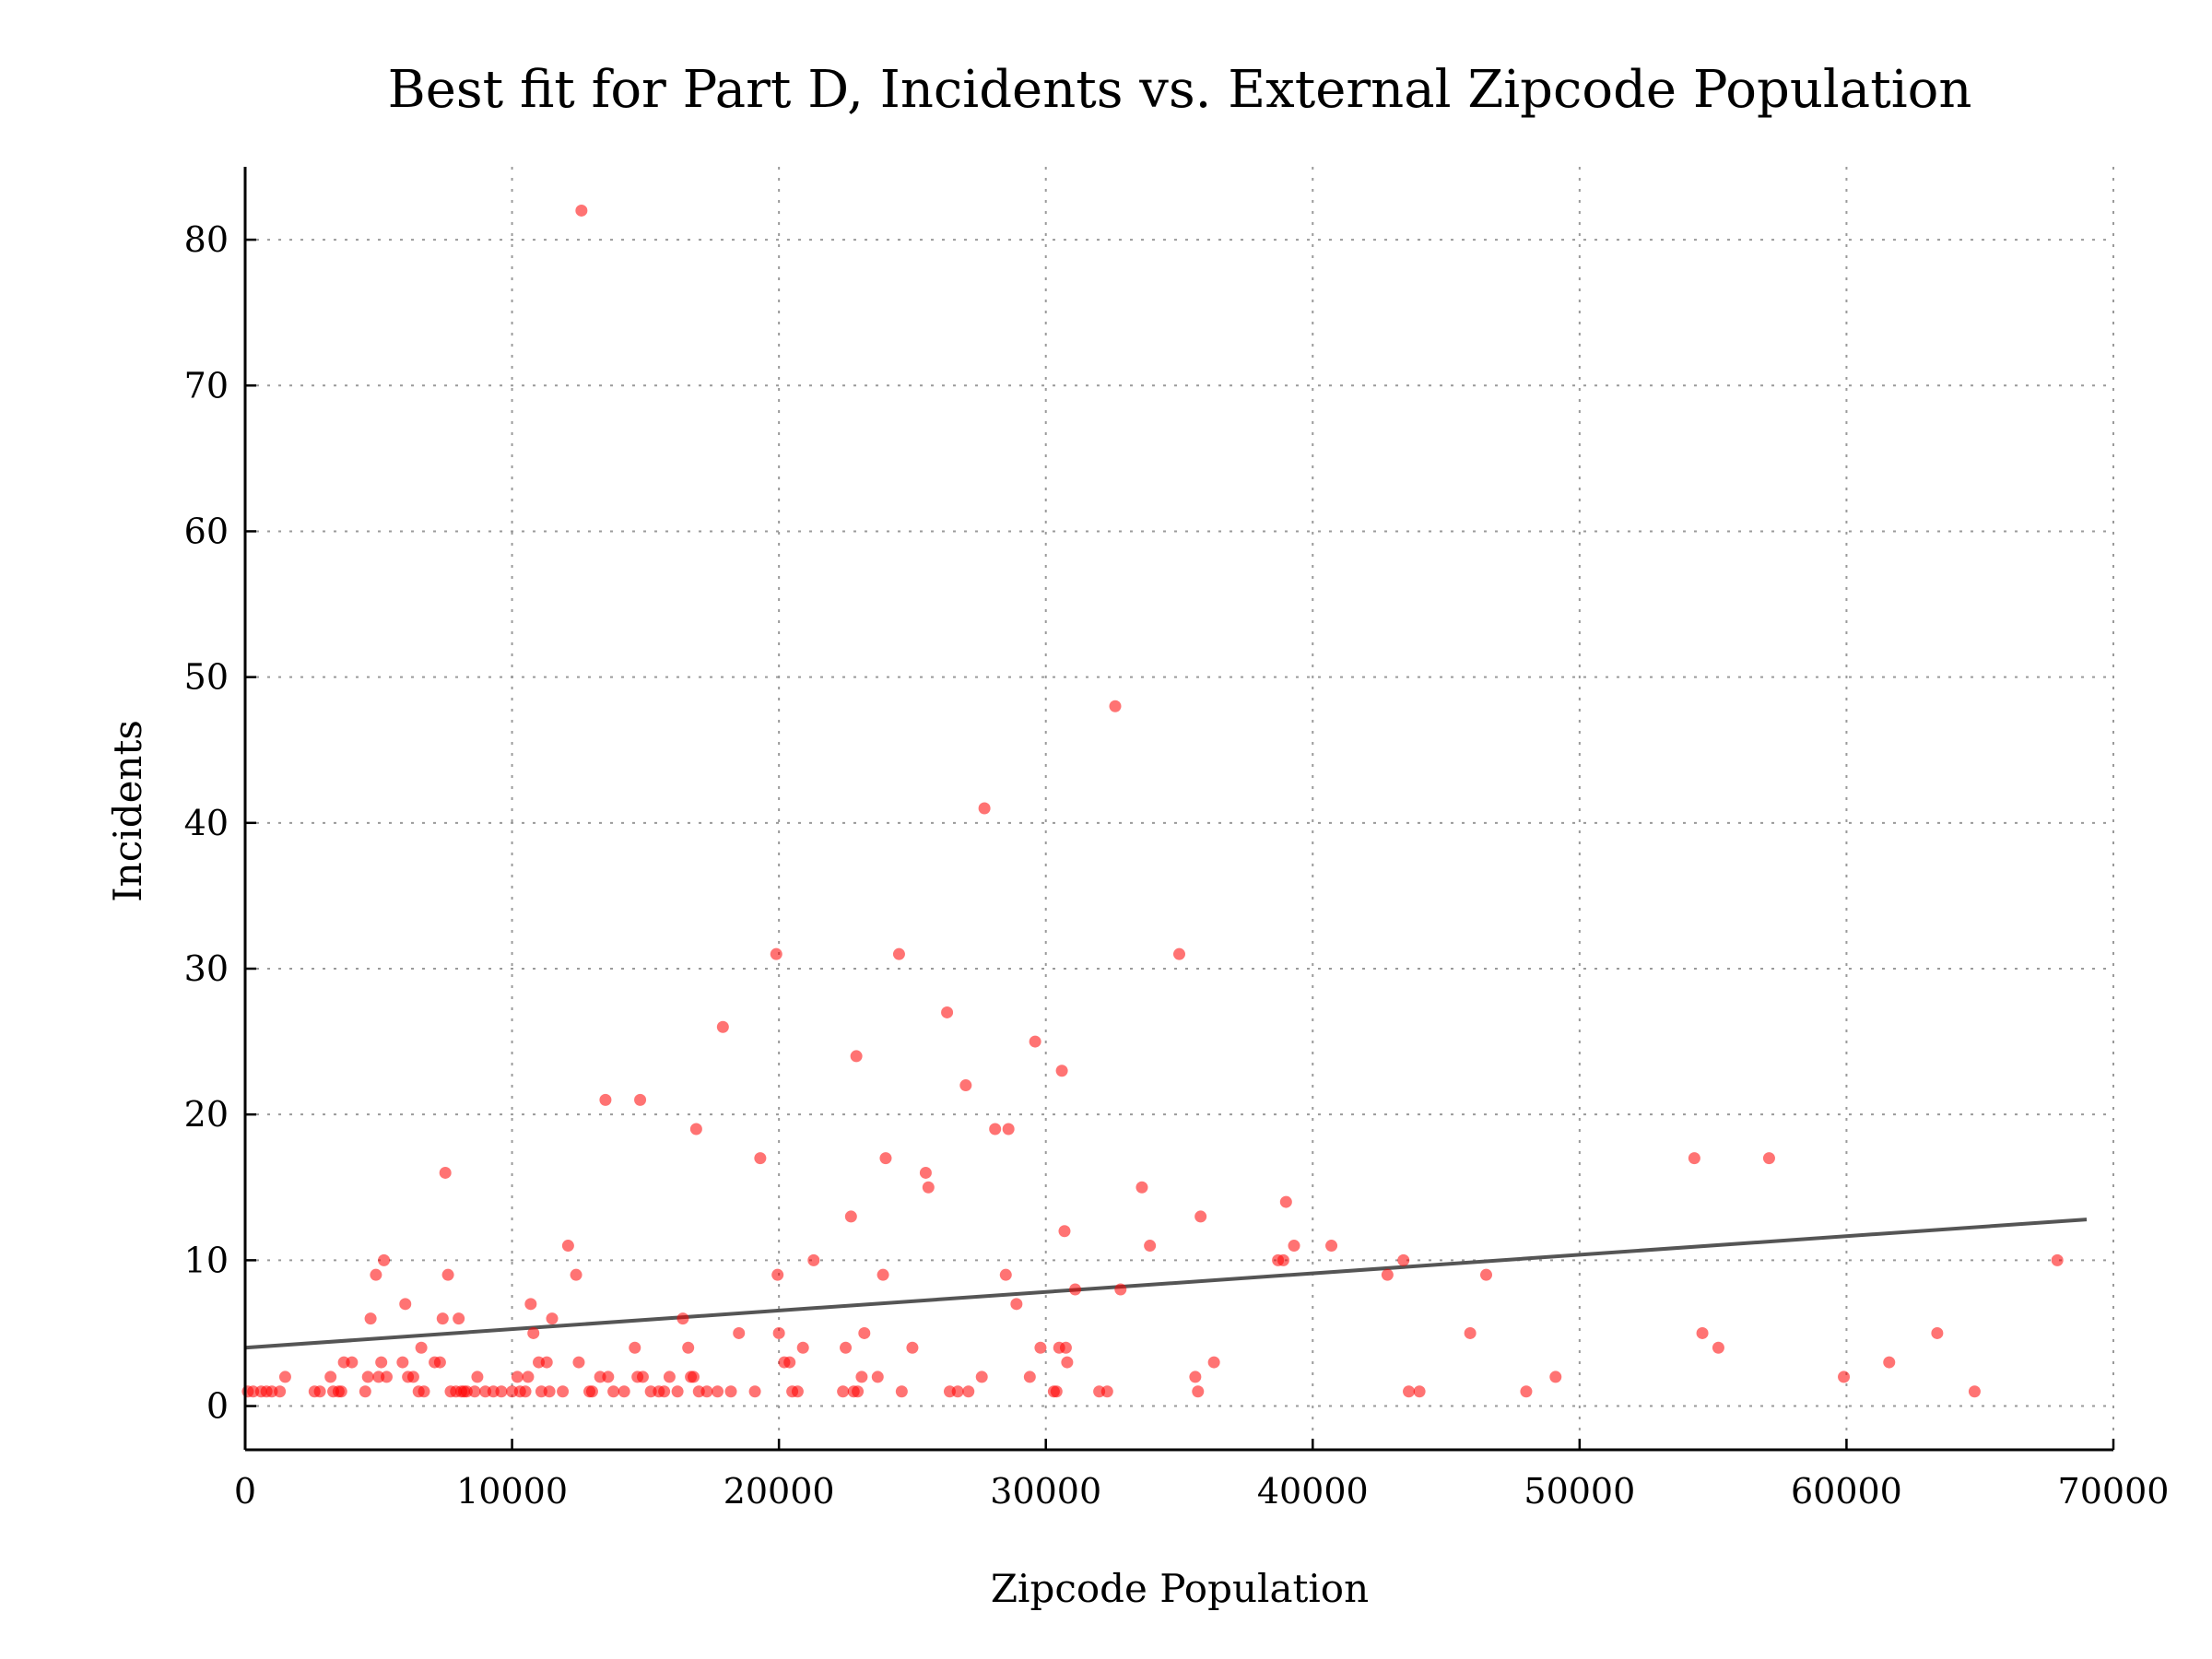 This screenshot has width=2212, height=1659. What do you see at coordinates (2114, 1491) in the screenshot?
I see `x-tick-label: 70000` at bounding box center [2114, 1491].